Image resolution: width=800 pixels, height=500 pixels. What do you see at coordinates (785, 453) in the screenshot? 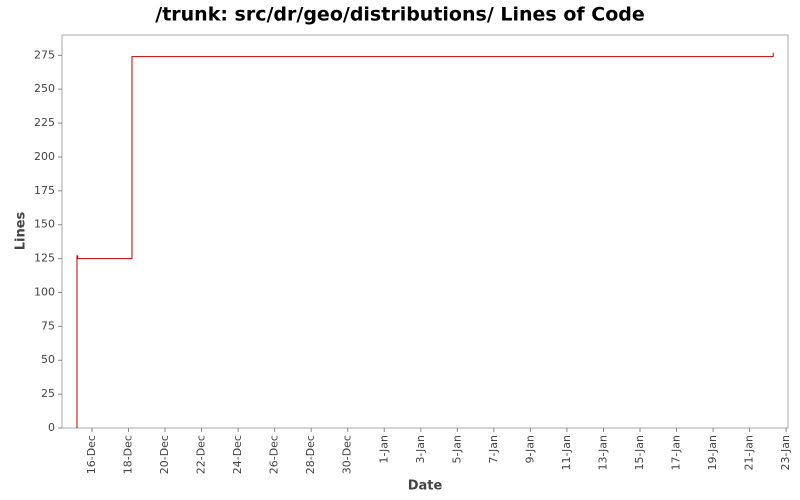
I see `x-tick-label: 23-Jan` at bounding box center [785, 453].